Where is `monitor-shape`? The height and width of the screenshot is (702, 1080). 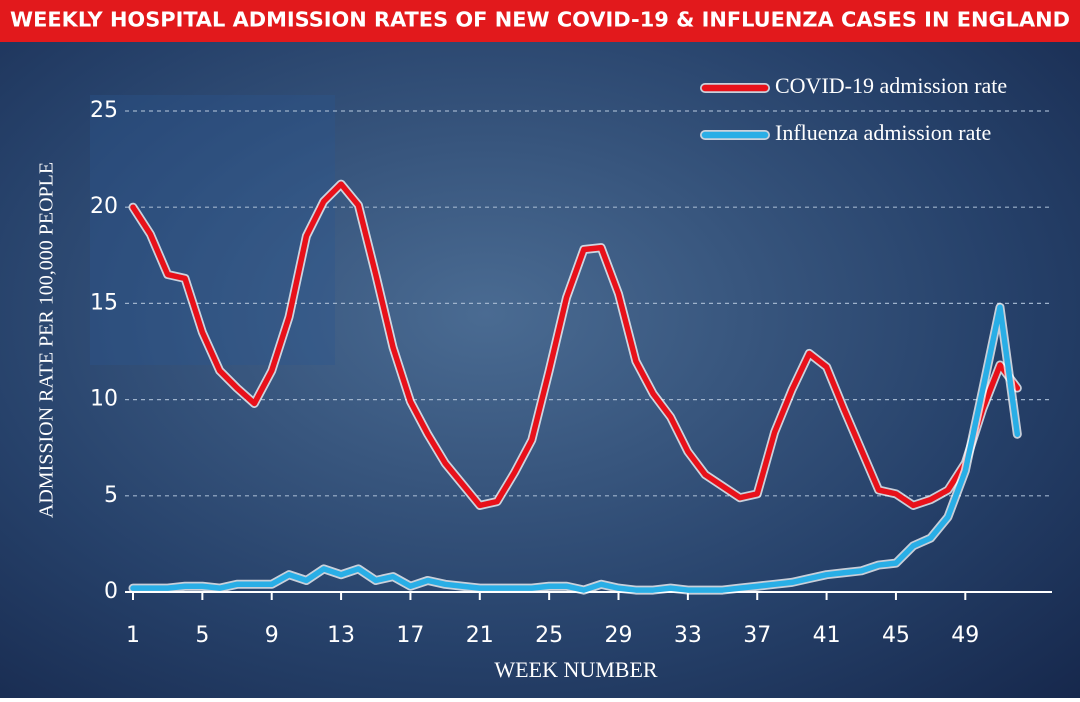 monitor-shape is located at coordinates (212, 230).